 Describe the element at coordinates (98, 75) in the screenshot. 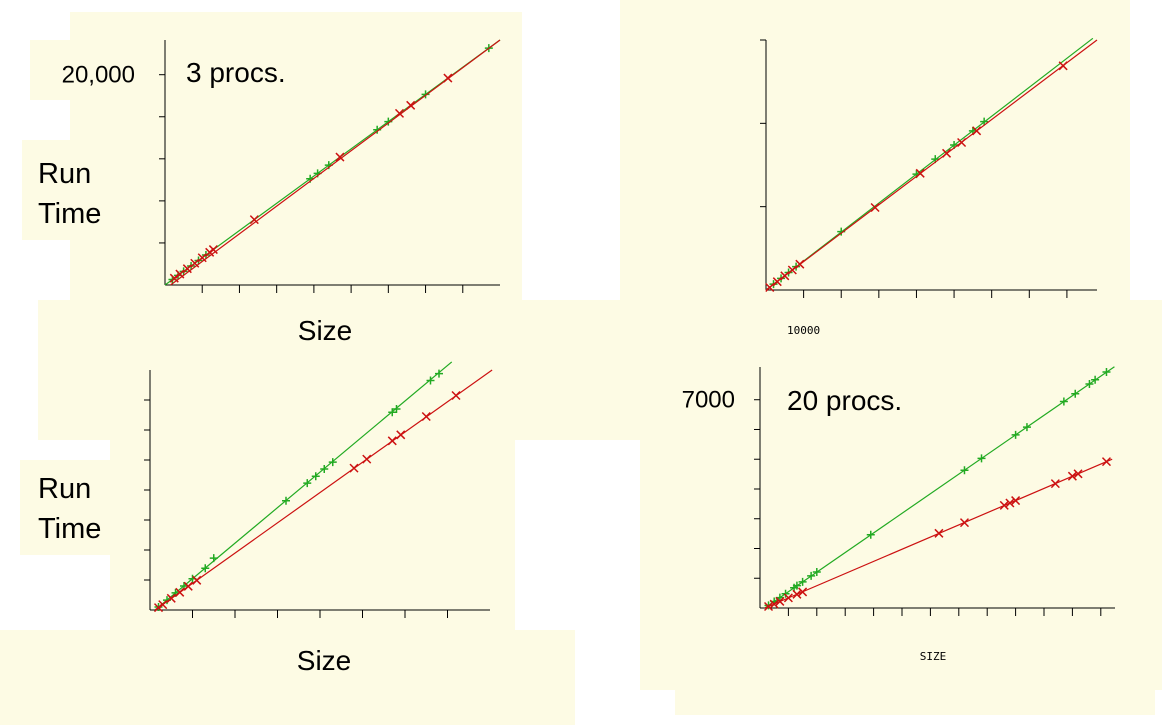

I see `y-tick-label: 20,000` at that location.